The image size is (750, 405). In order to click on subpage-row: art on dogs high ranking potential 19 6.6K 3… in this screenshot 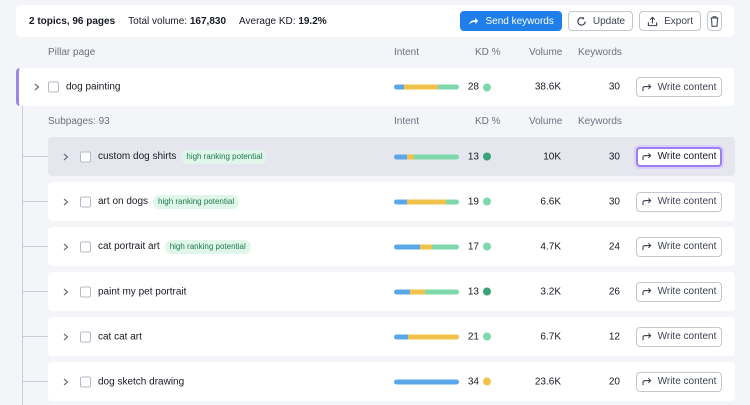, I will do `click(391, 201)`.